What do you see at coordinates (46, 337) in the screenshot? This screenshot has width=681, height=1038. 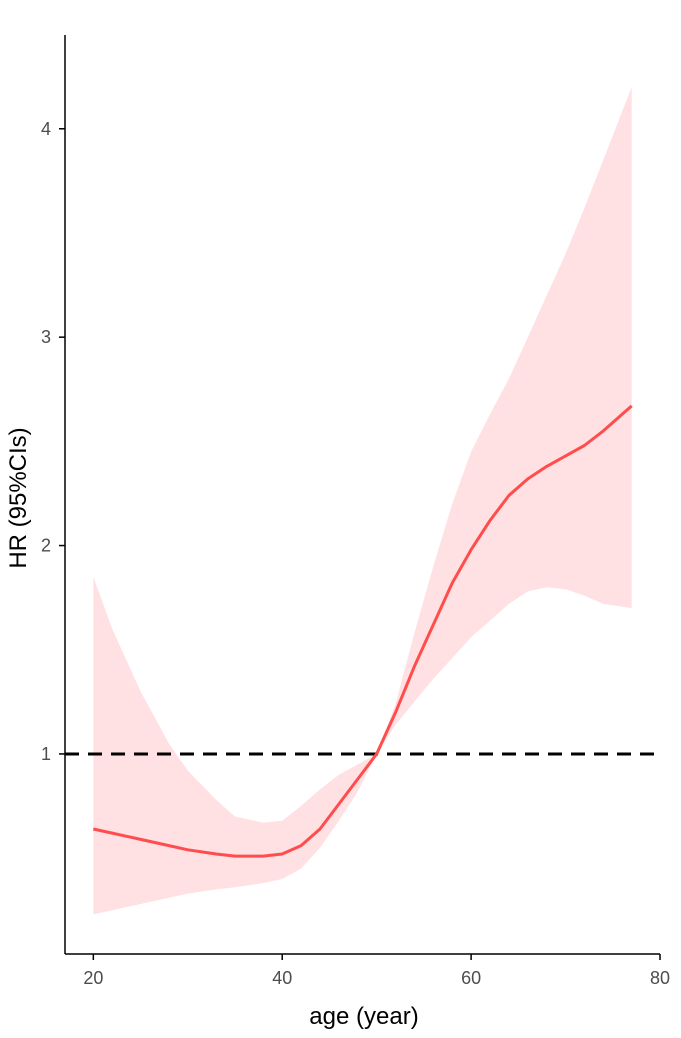 I see `y-tick-label: 3` at bounding box center [46, 337].